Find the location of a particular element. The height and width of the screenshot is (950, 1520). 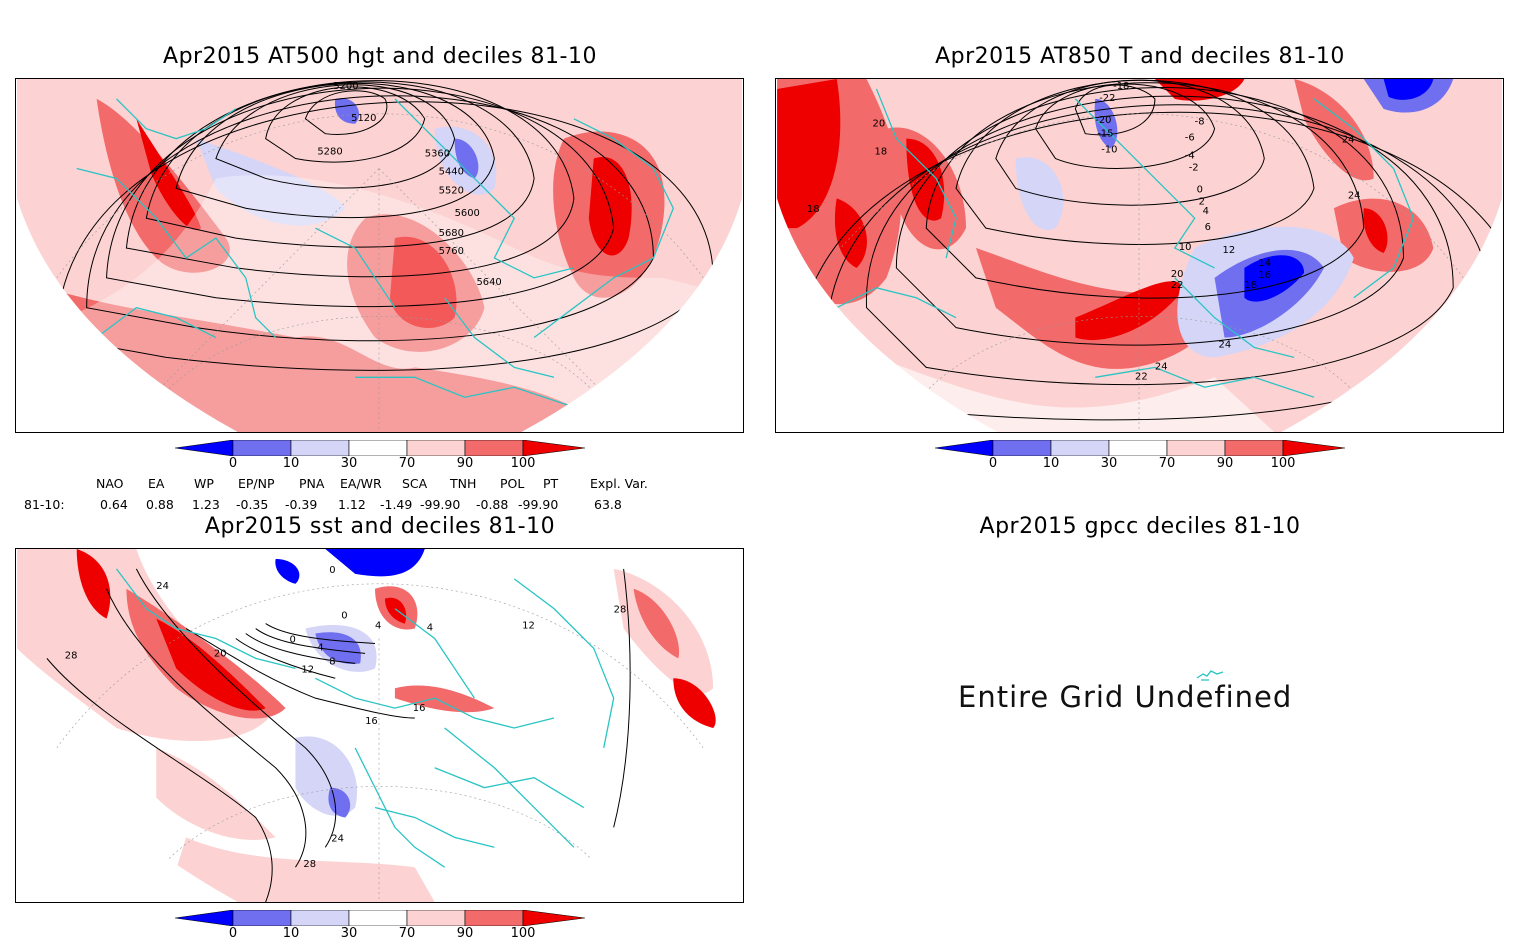

index-header-pna: PNA is located at coordinates (312, 483).